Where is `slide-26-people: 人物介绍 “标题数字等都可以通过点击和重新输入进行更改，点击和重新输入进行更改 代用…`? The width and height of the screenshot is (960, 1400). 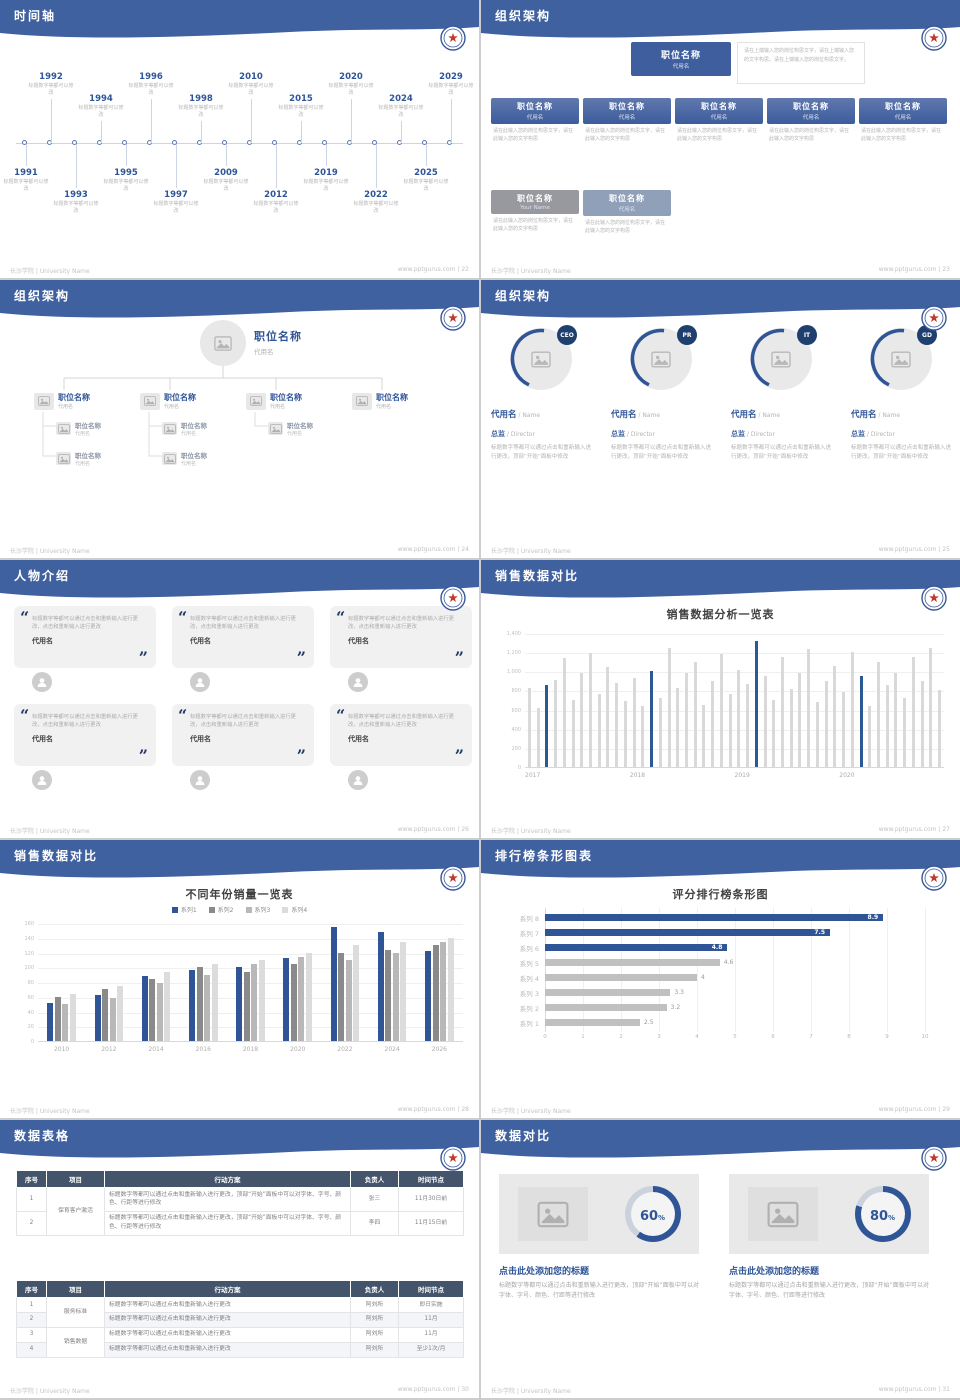
slide-26-people: 人物介绍 “标题数字等都可以通过点击和重新输入进行更改，点击和重新输入进行更改 代用… is located at coordinates (239, 699).